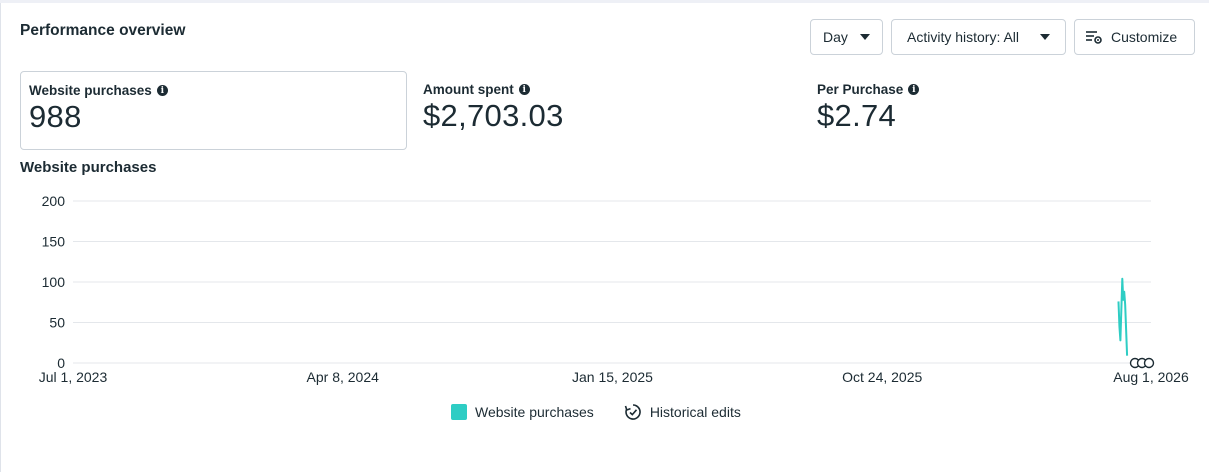 Image resolution: width=1209 pixels, height=472 pixels. Describe the element at coordinates (103, 30) in the screenshot. I see `page-title: Performance overview` at that location.